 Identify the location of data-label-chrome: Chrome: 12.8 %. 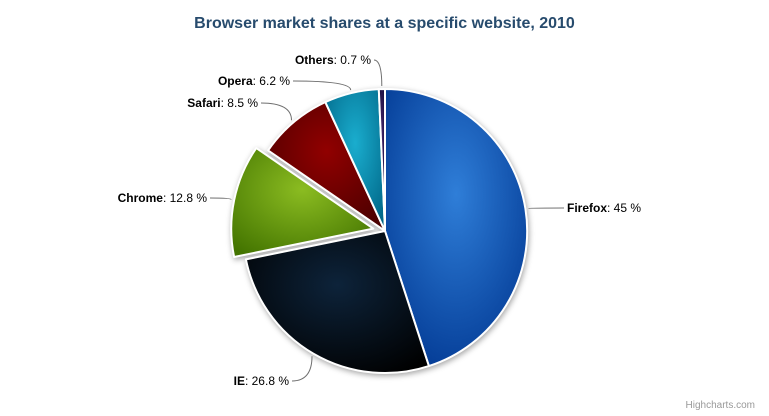
(162, 198).